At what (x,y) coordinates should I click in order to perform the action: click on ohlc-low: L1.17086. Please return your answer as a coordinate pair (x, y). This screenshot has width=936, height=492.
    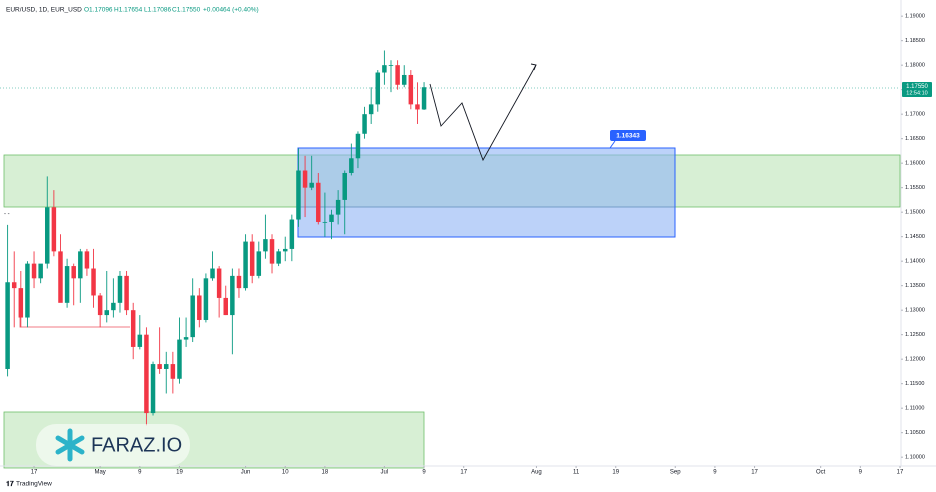
    Looking at the image, I should click on (157, 10).